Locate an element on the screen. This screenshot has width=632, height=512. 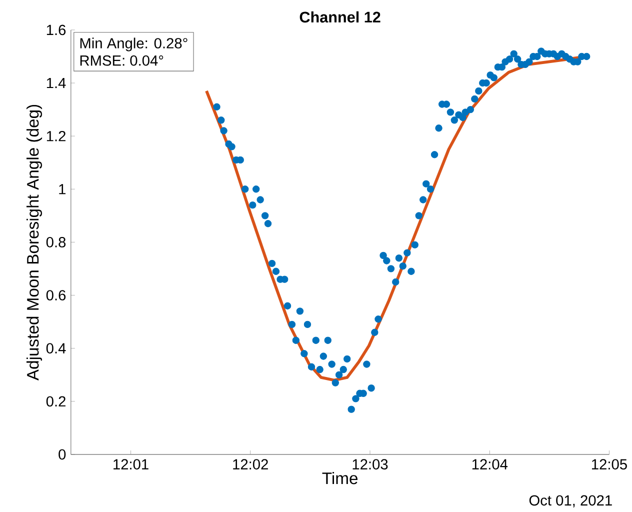
text: Oct 01, 2021 is located at coordinates (570, 501).